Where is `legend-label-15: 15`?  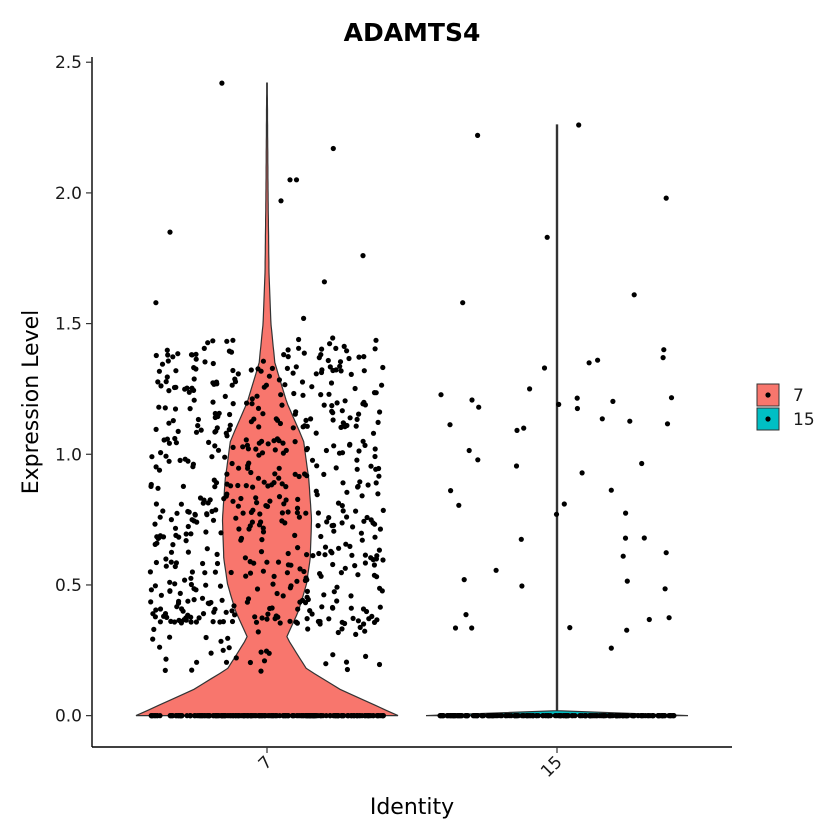 legend-label-15: 15 is located at coordinates (804, 420).